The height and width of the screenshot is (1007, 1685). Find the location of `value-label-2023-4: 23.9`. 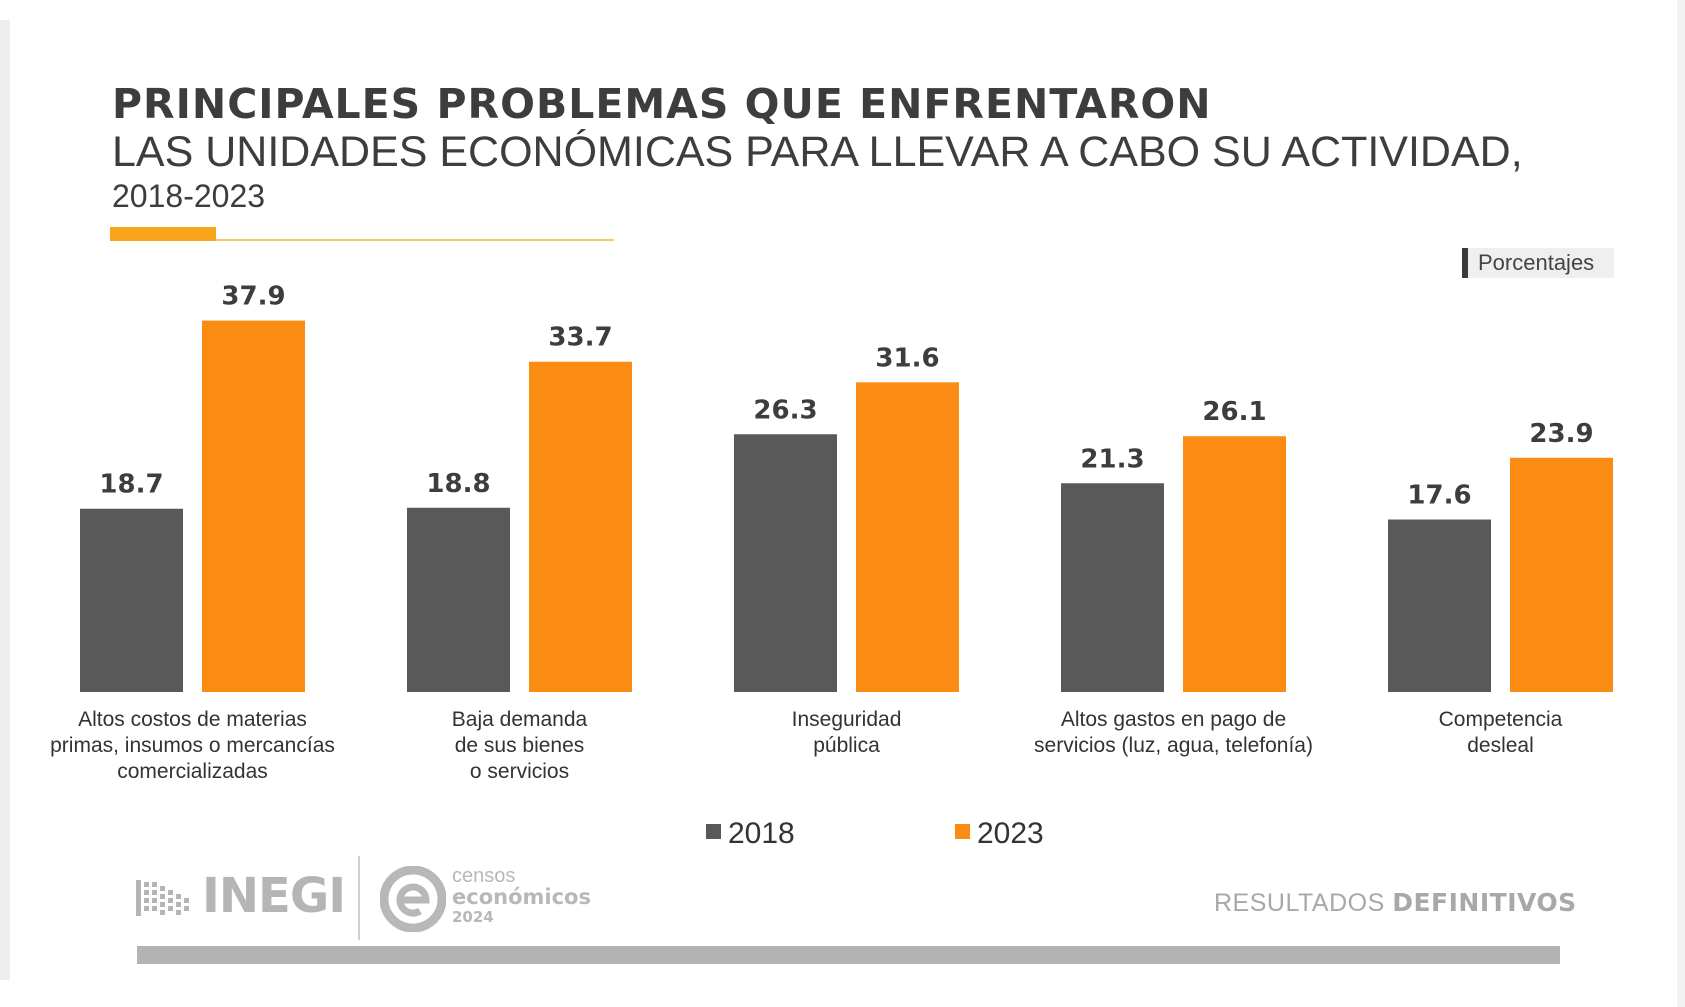

value-label-2023-4: 23.9 is located at coordinates (1561, 434).